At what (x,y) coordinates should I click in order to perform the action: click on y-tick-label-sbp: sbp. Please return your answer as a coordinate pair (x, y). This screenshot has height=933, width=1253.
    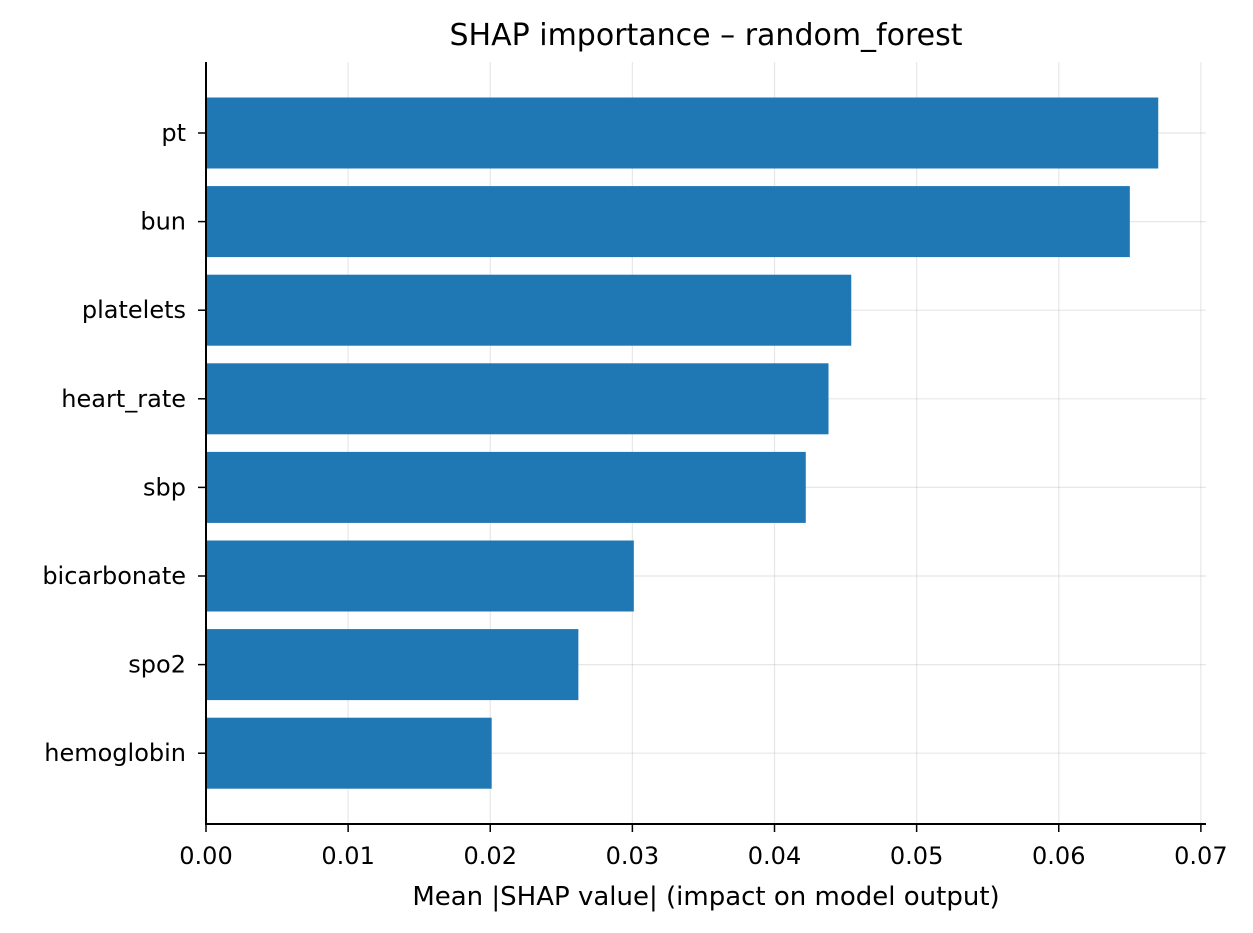
    Looking at the image, I should click on (164, 487).